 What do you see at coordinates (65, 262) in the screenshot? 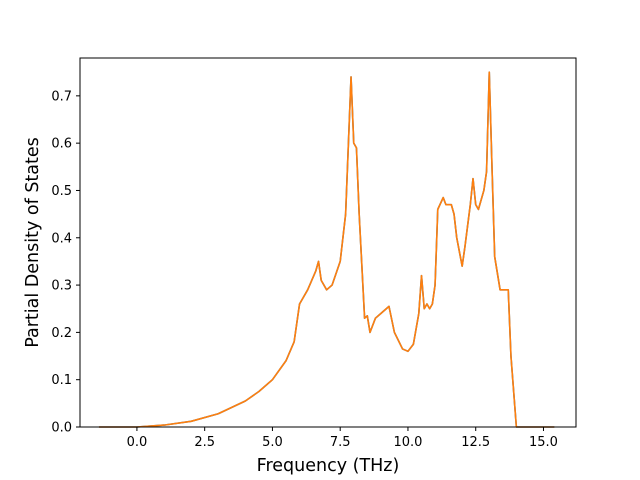
I see `y-axis-ticks: 0.0 0.1 0.2 0.3 0.4 0.5 0.6 0.7` at bounding box center [65, 262].